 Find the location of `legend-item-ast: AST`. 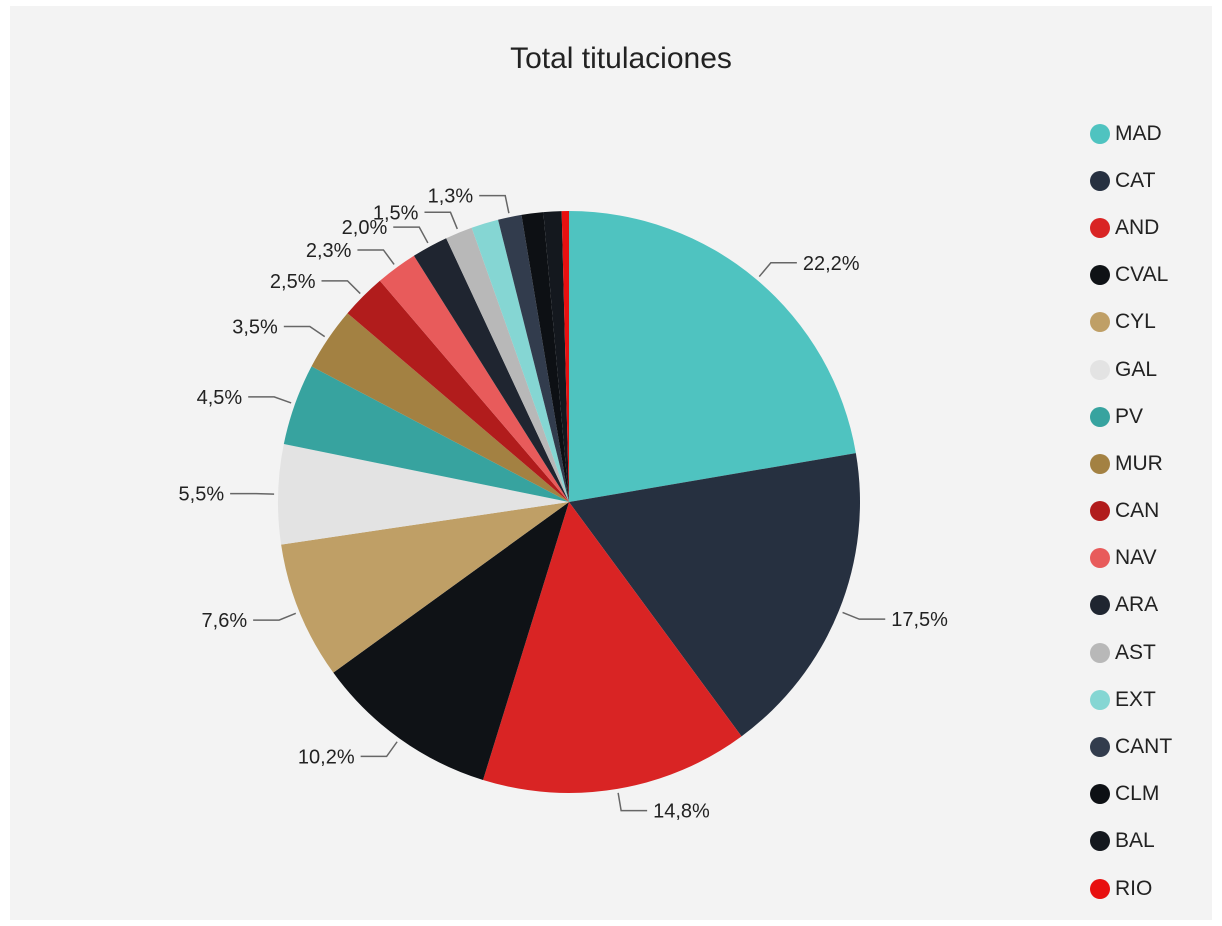

legend-item-ast: AST is located at coordinates (1150, 652).